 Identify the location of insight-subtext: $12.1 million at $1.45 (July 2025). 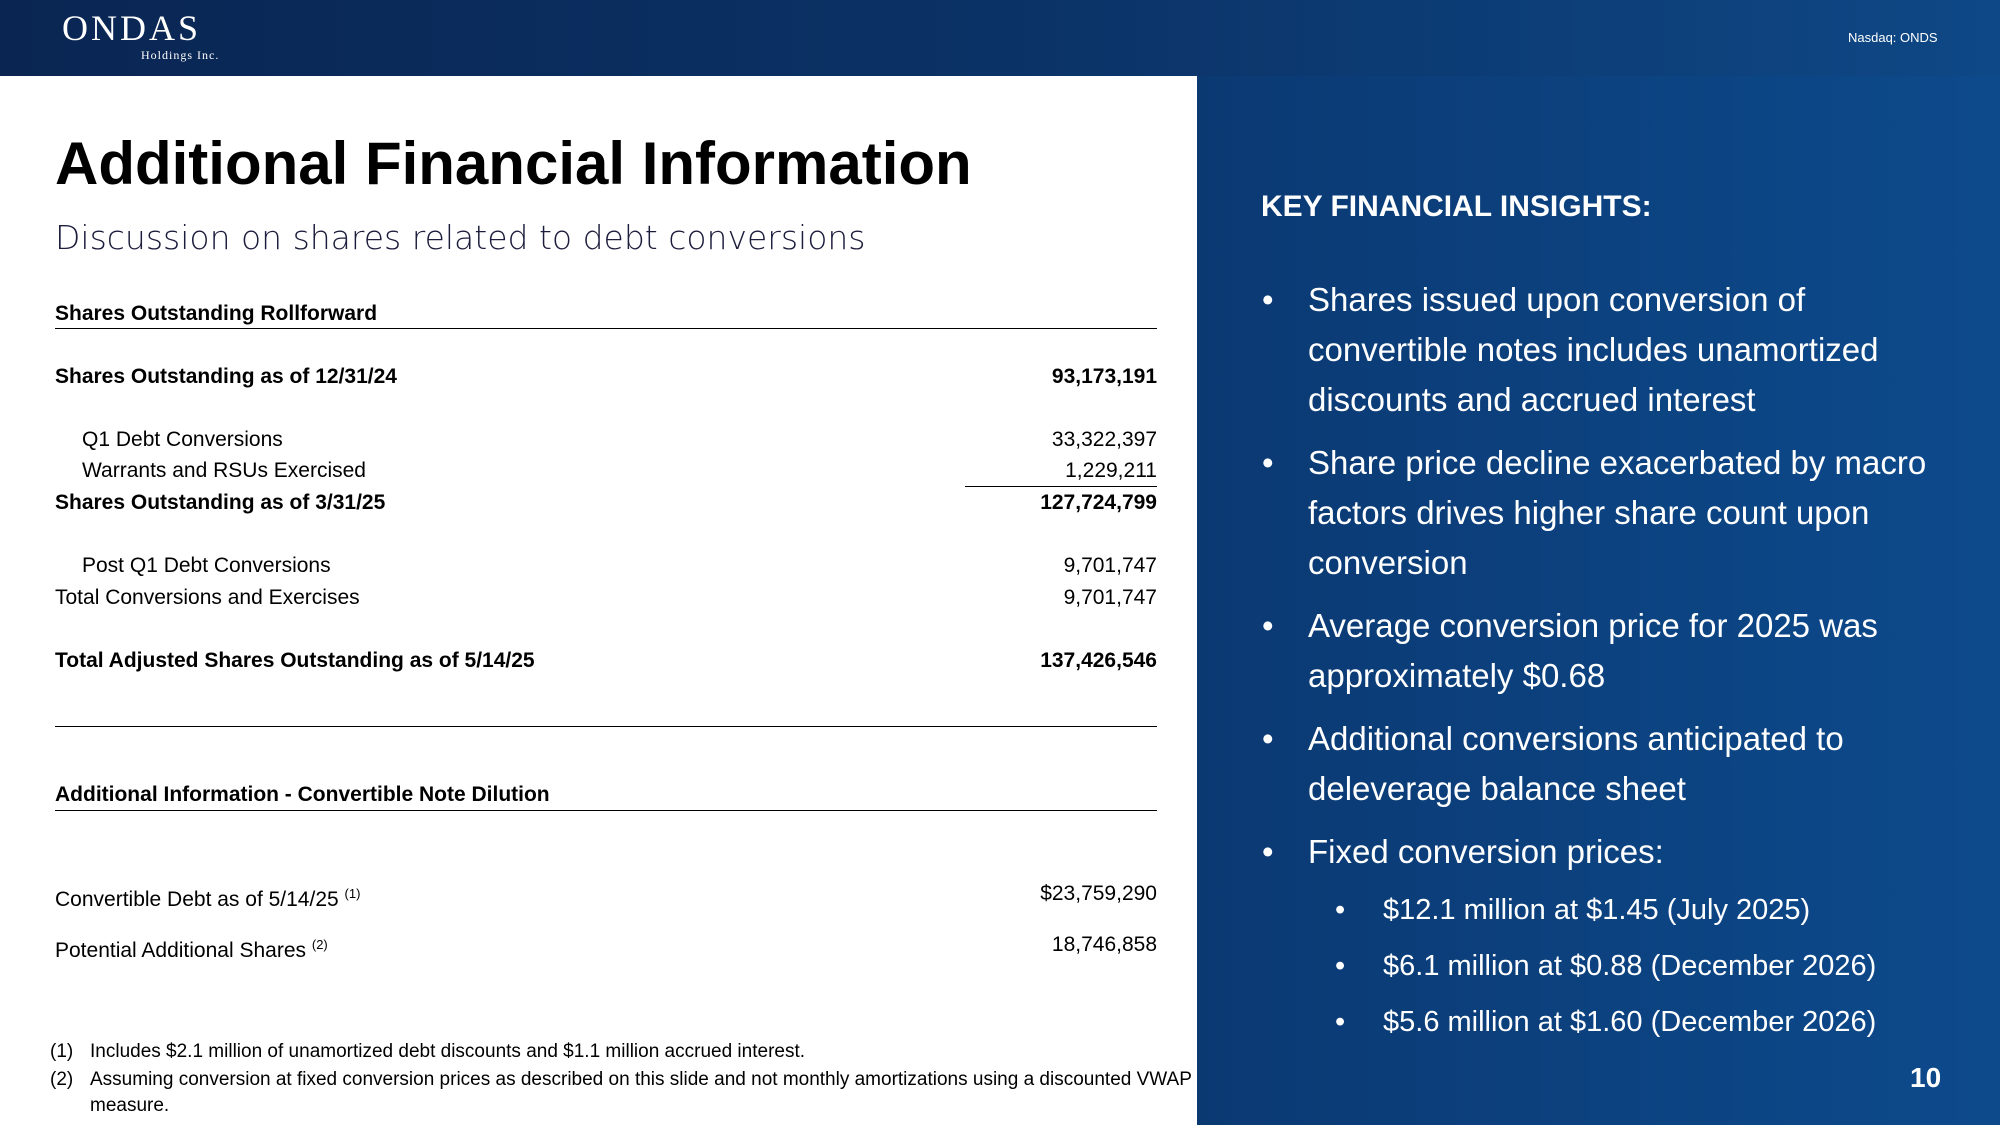
(1597, 910).